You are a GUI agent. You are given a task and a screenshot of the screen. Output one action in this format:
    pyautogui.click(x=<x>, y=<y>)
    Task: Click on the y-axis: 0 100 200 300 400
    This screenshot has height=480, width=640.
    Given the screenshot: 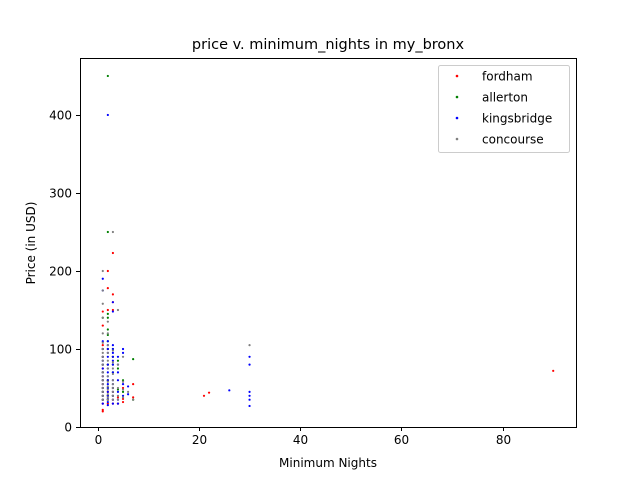 What is the action you would take?
    pyautogui.click(x=64, y=272)
    